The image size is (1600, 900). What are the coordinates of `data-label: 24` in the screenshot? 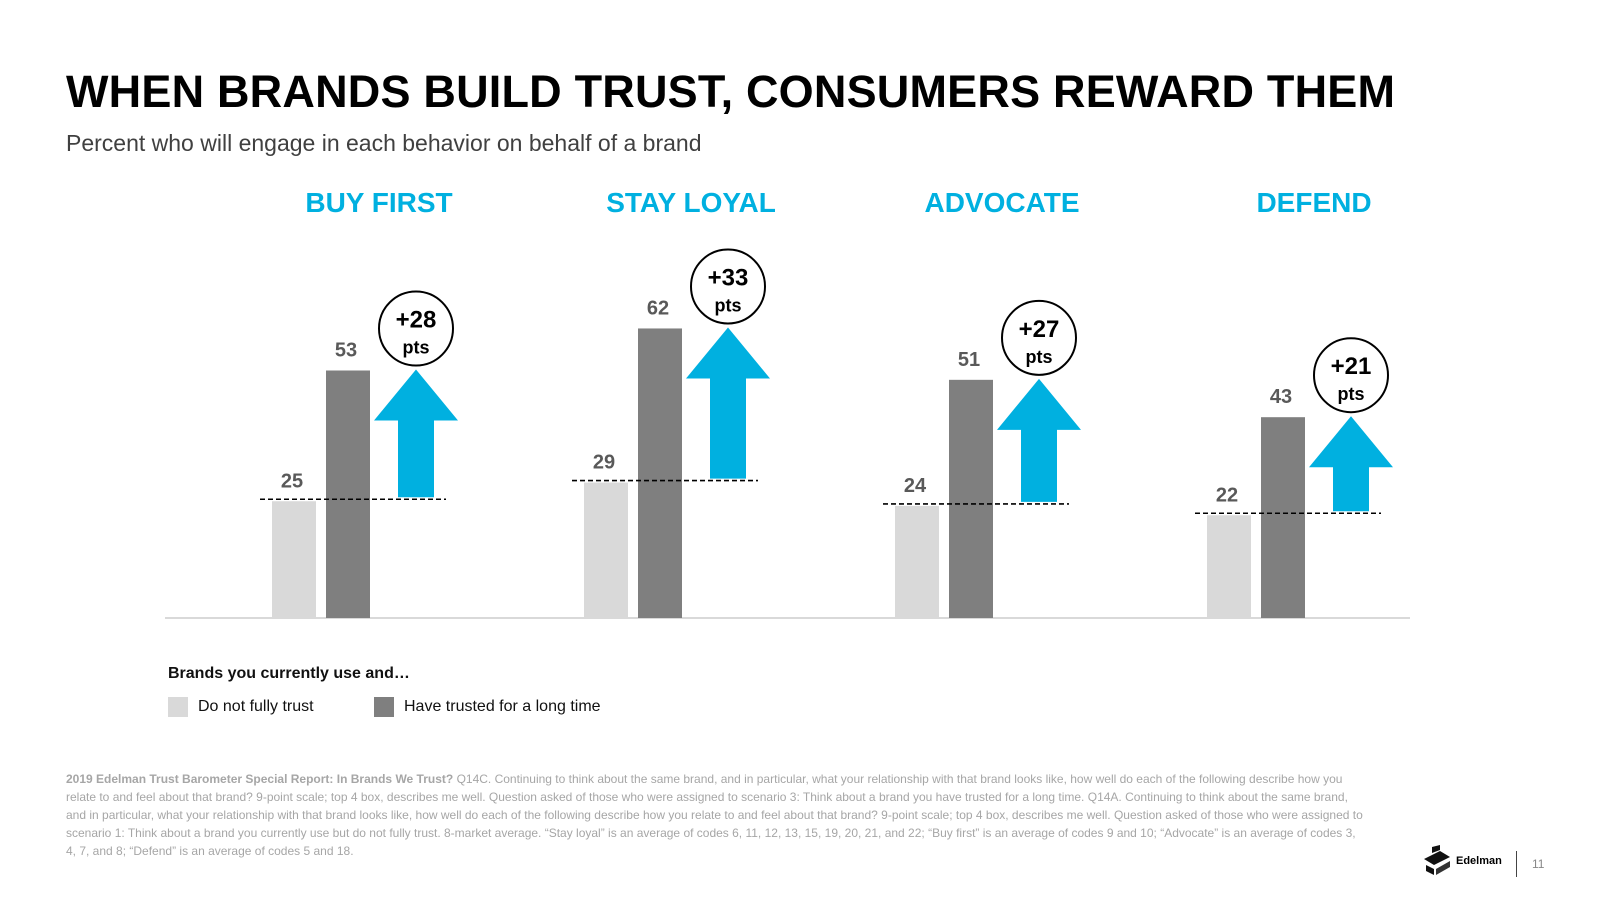 It's located at (915, 486).